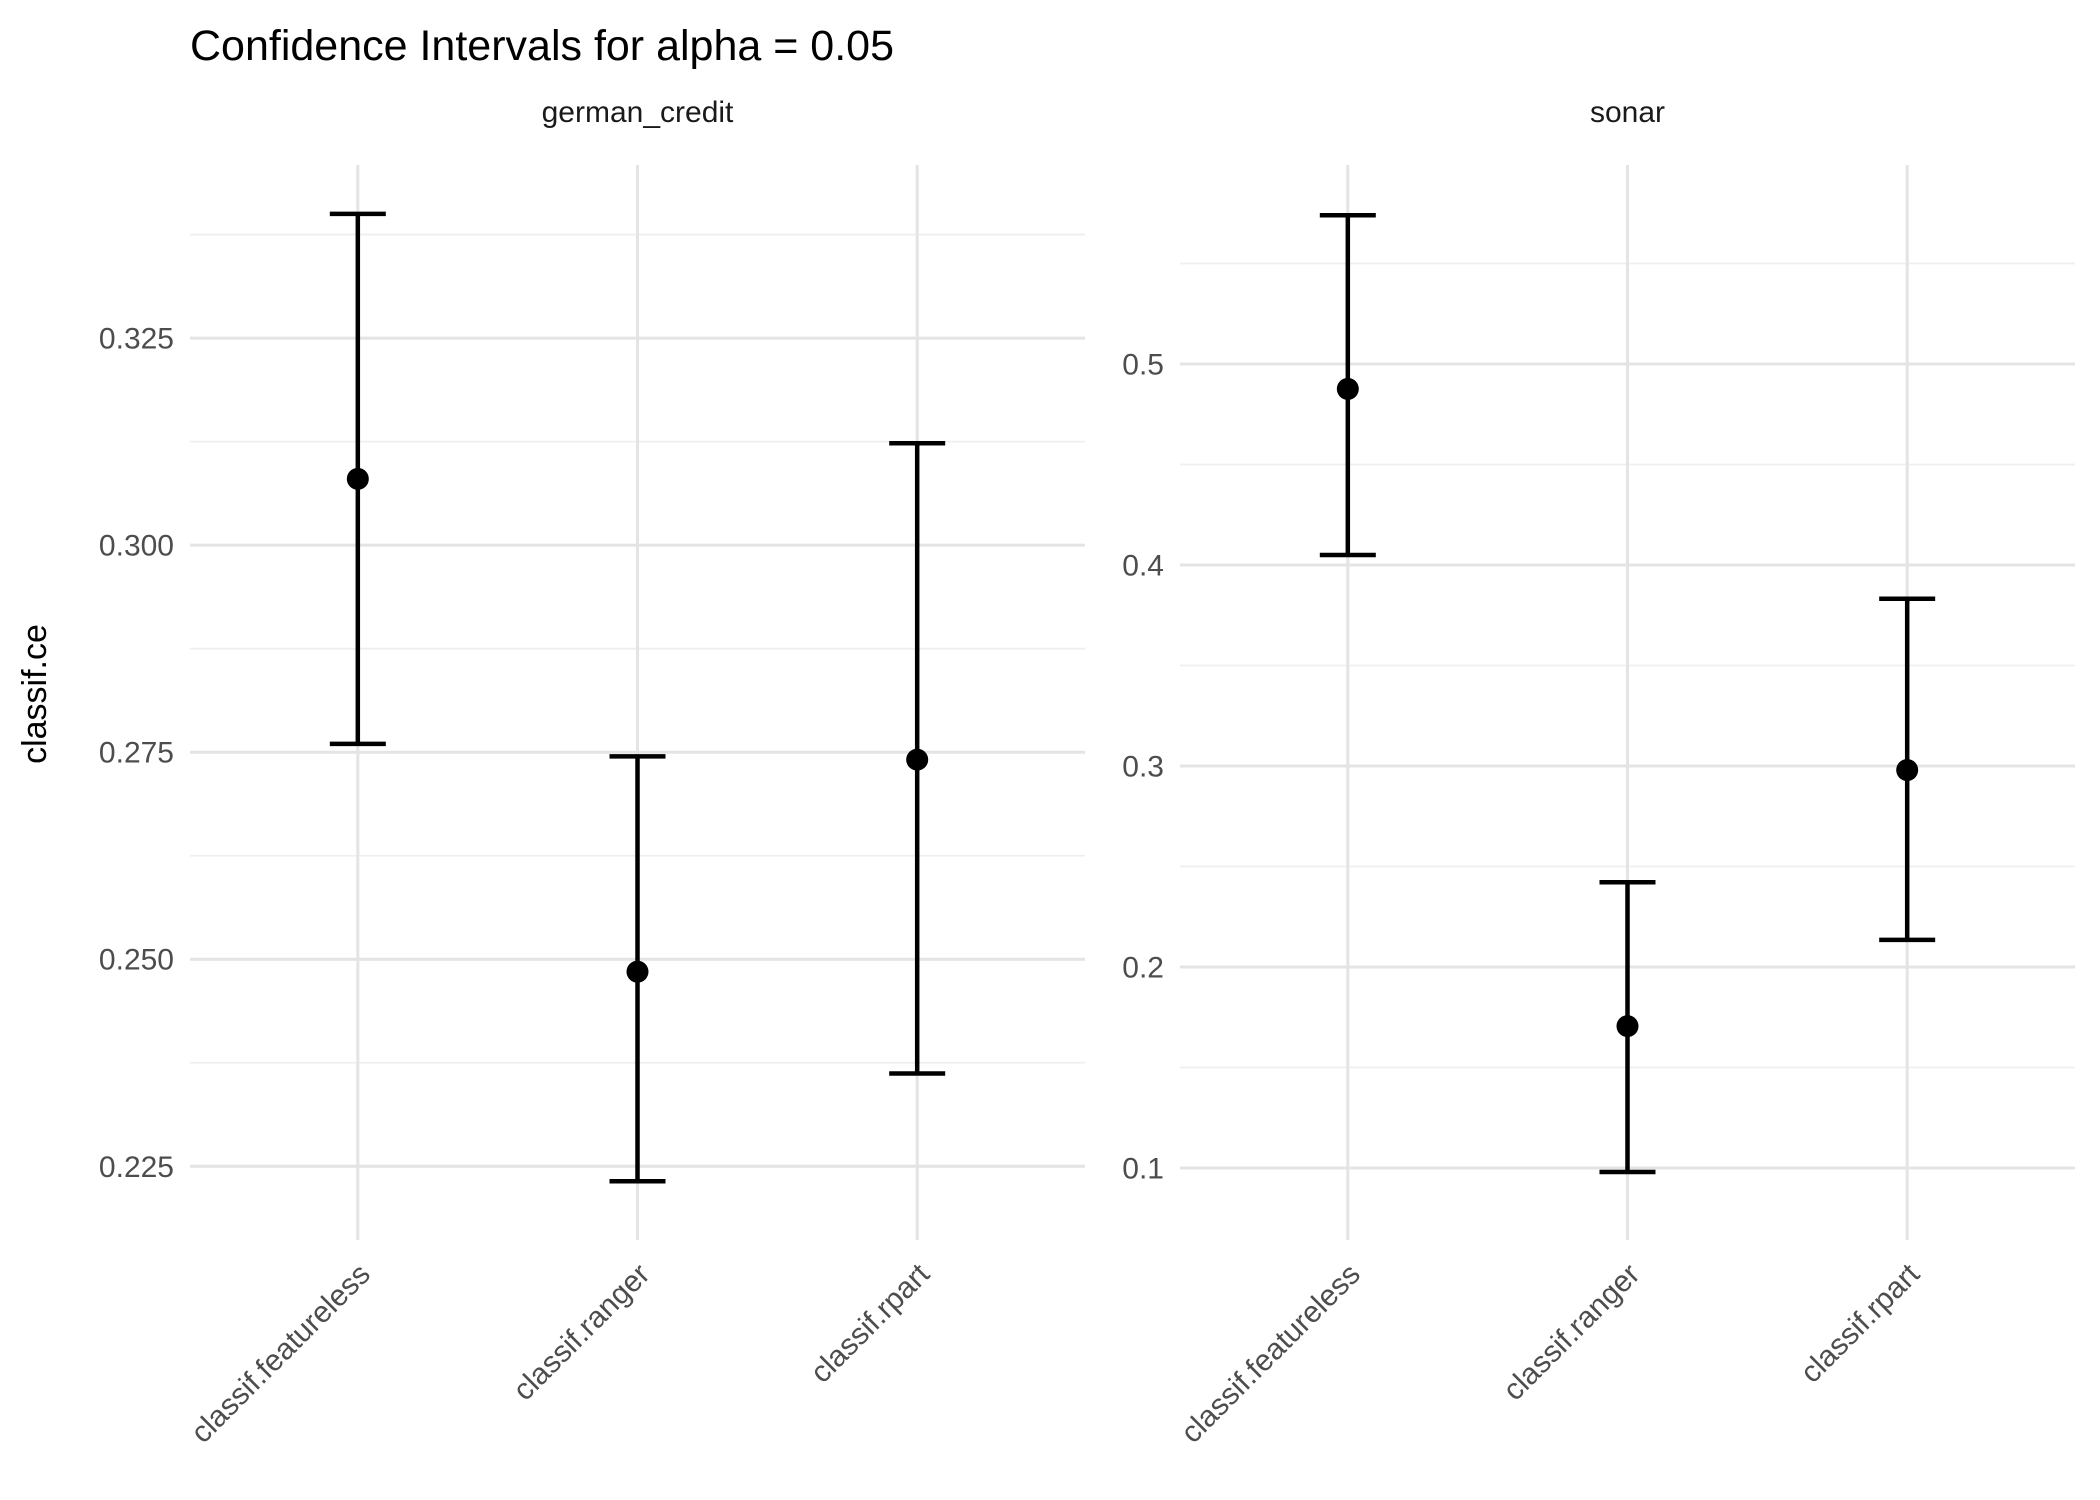  Describe the element at coordinates (1143, 1169) in the screenshot. I see `y-tick-label: 0.1` at that location.